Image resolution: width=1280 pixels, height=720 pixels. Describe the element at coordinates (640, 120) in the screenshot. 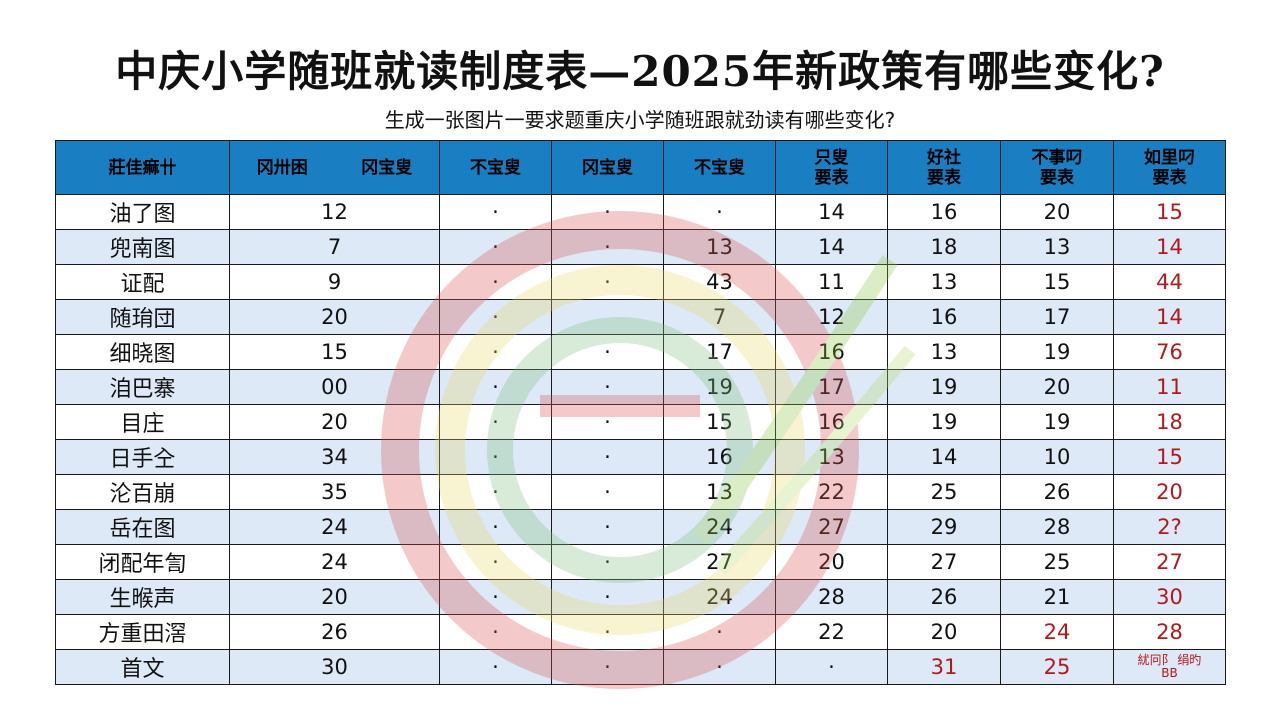

I see `page-subtitle: 生成一张图片一要求题重庆小学随班跟就劲读有哪些变化?` at that location.